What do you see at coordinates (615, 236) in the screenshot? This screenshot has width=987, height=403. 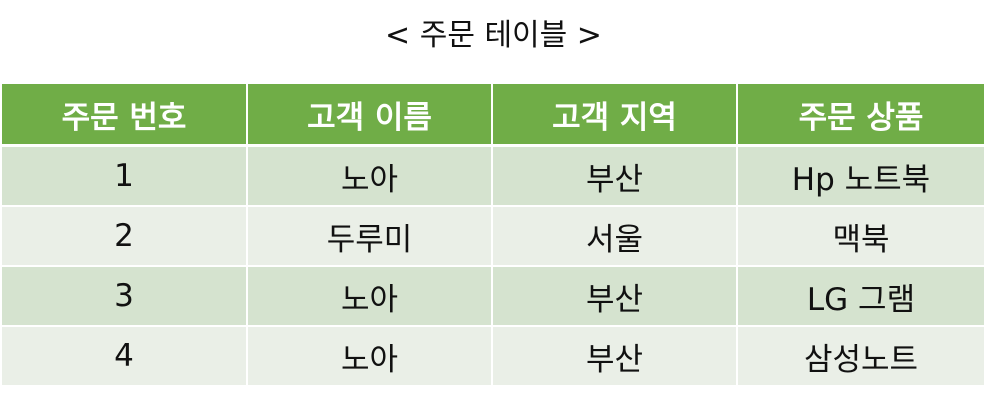 I see `cell-customer-region: 서울` at bounding box center [615, 236].